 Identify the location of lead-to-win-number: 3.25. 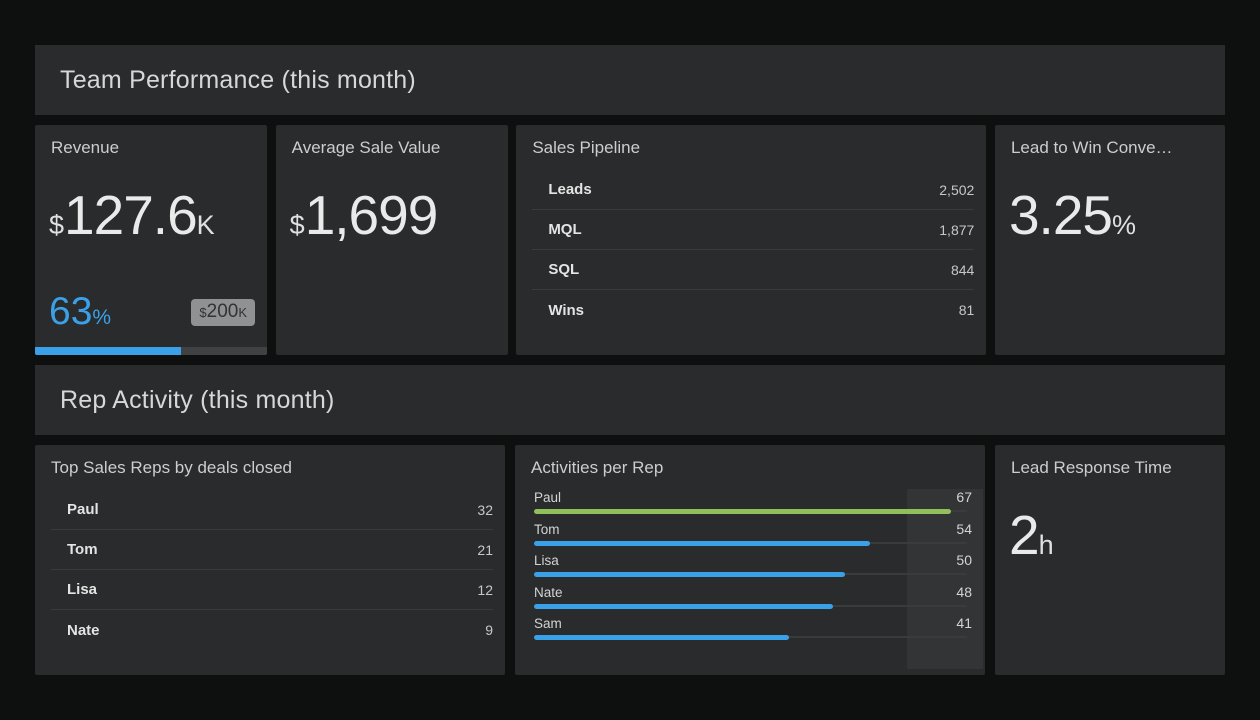
(1060, 215).